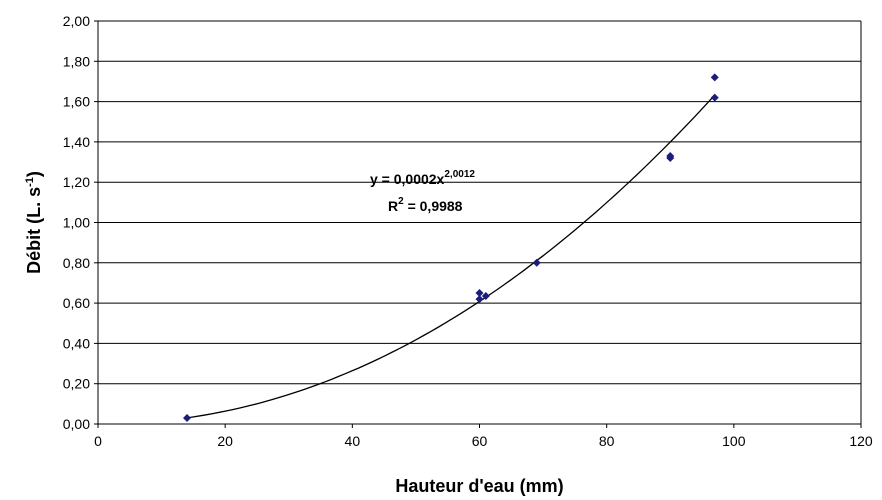 Image resolution: width=882 pixels, height=500 pixels. What do you see at coordinates (34, 230) in the screenshot?
I see `y-axis-label-text: Débit (L. s` at bounding box center [34, 230].